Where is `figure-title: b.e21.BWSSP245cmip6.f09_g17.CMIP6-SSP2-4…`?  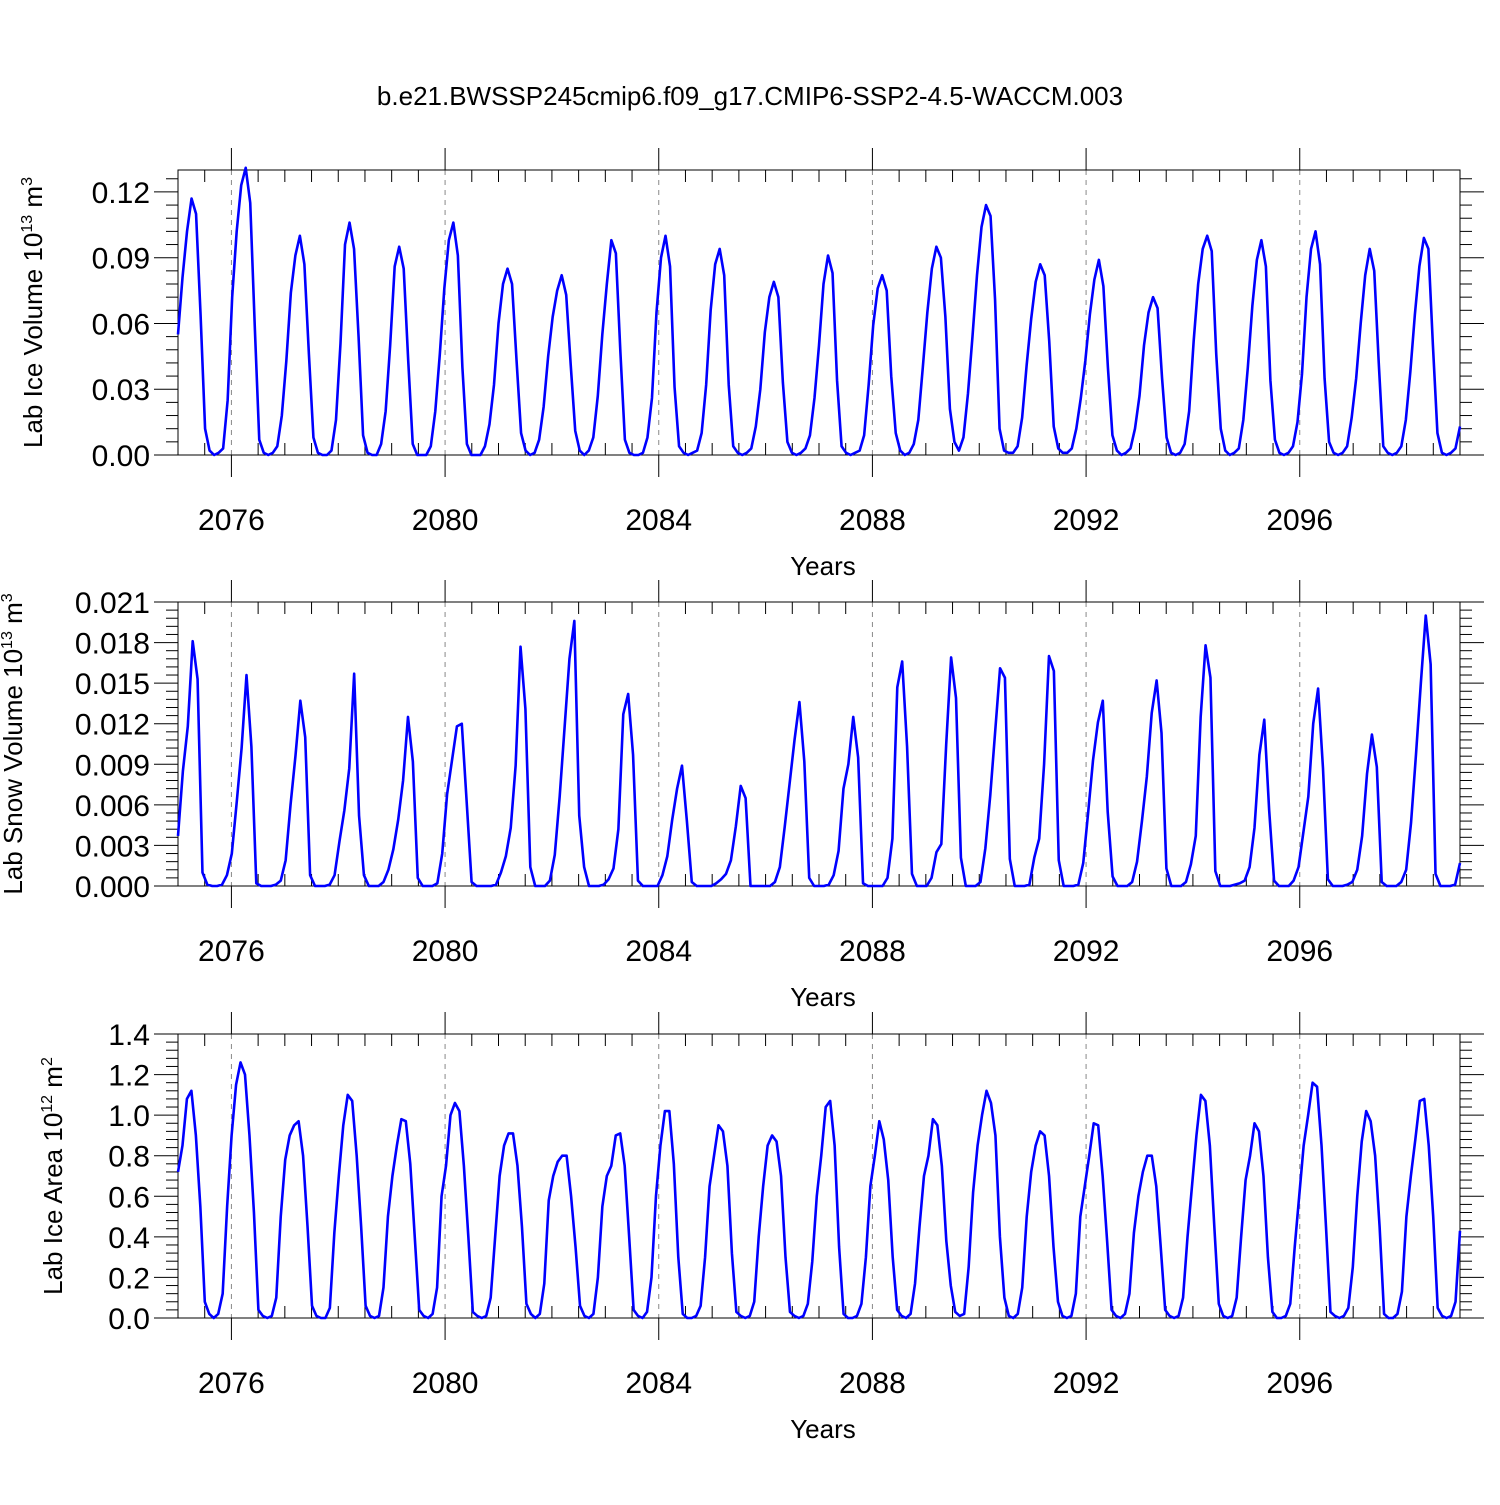
figure-title: b.e21.BWSSP245cmip6.f09_g17.CMIP6-SSP2-4… is located at coordinates (750, 96).